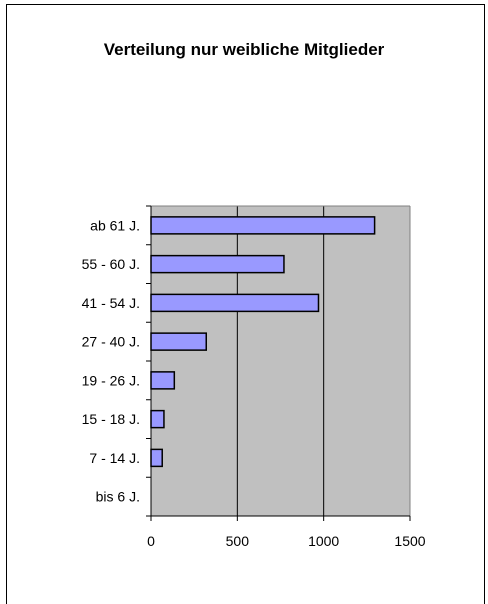  What do you see at coordinates (118, 497) in the screenshot?
I see `y-tick-label: bis 6 J.` at bounding box center [118, 497].